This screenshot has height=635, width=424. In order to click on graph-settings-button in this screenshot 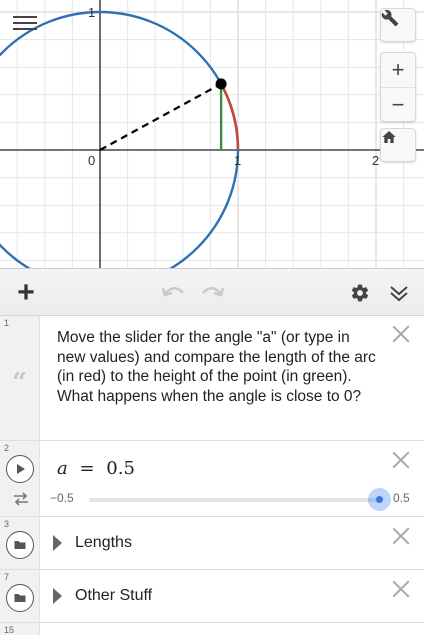, I will do `click(398, 25)`.